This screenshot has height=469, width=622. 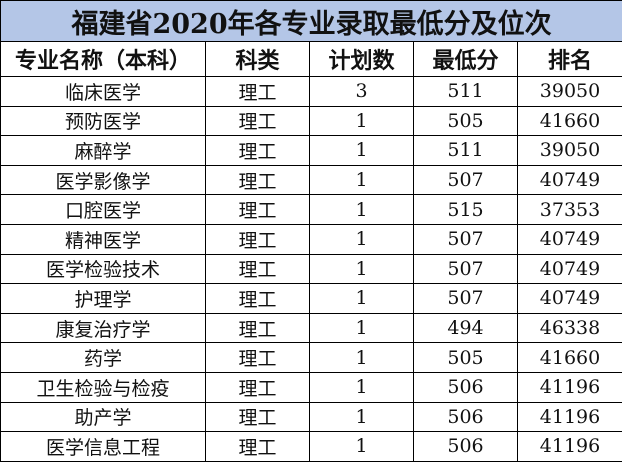 I want to click on major-cell: 卫生检验与检疫, so click(x=103, y=387).